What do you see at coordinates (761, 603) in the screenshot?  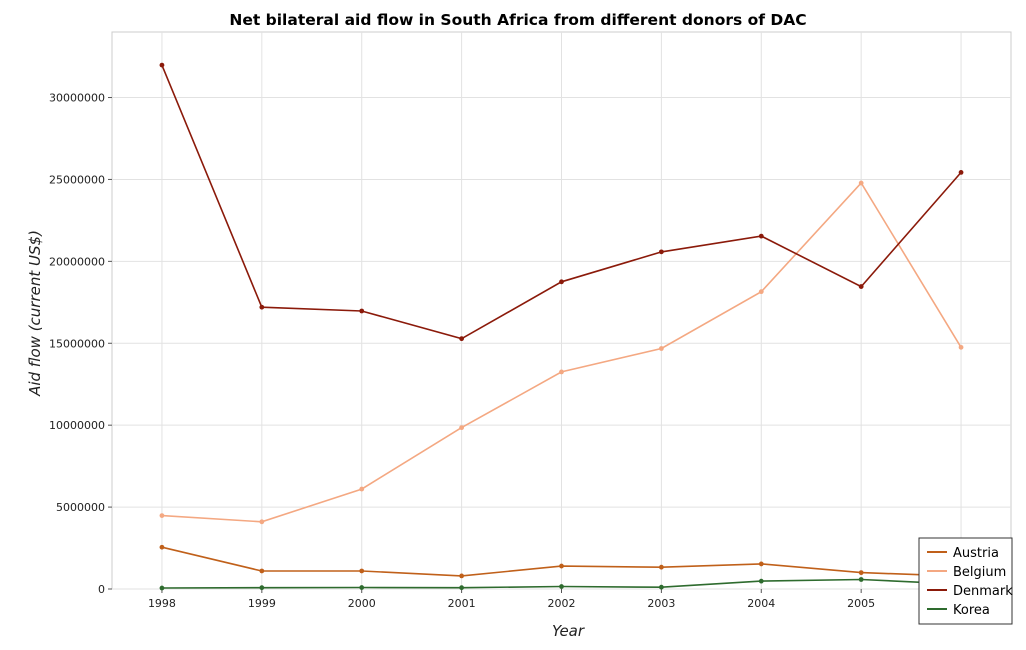 I see `x-tick-label: 2004` at bounding box center [761, 603].